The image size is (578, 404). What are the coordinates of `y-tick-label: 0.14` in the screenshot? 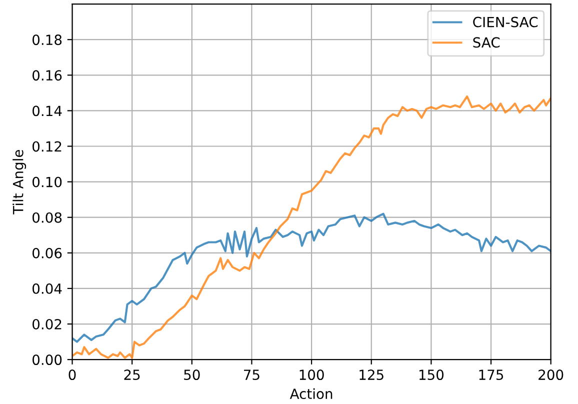 It's located at (47, 111).